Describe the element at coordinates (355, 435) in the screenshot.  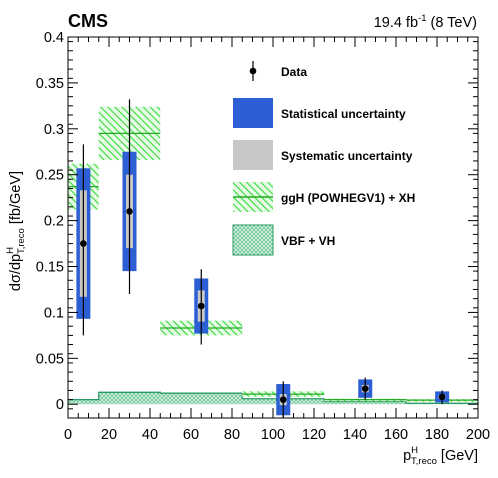
I see `x-tick-label: 140` at that location.